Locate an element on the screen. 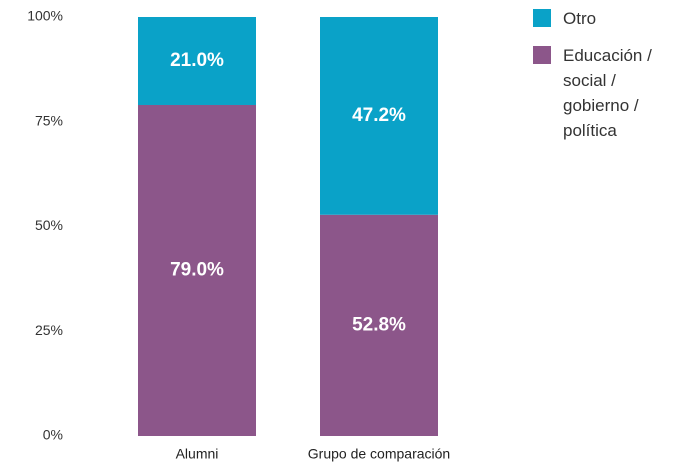  y-tick-label: 25% is located at coordinates (49, 330).